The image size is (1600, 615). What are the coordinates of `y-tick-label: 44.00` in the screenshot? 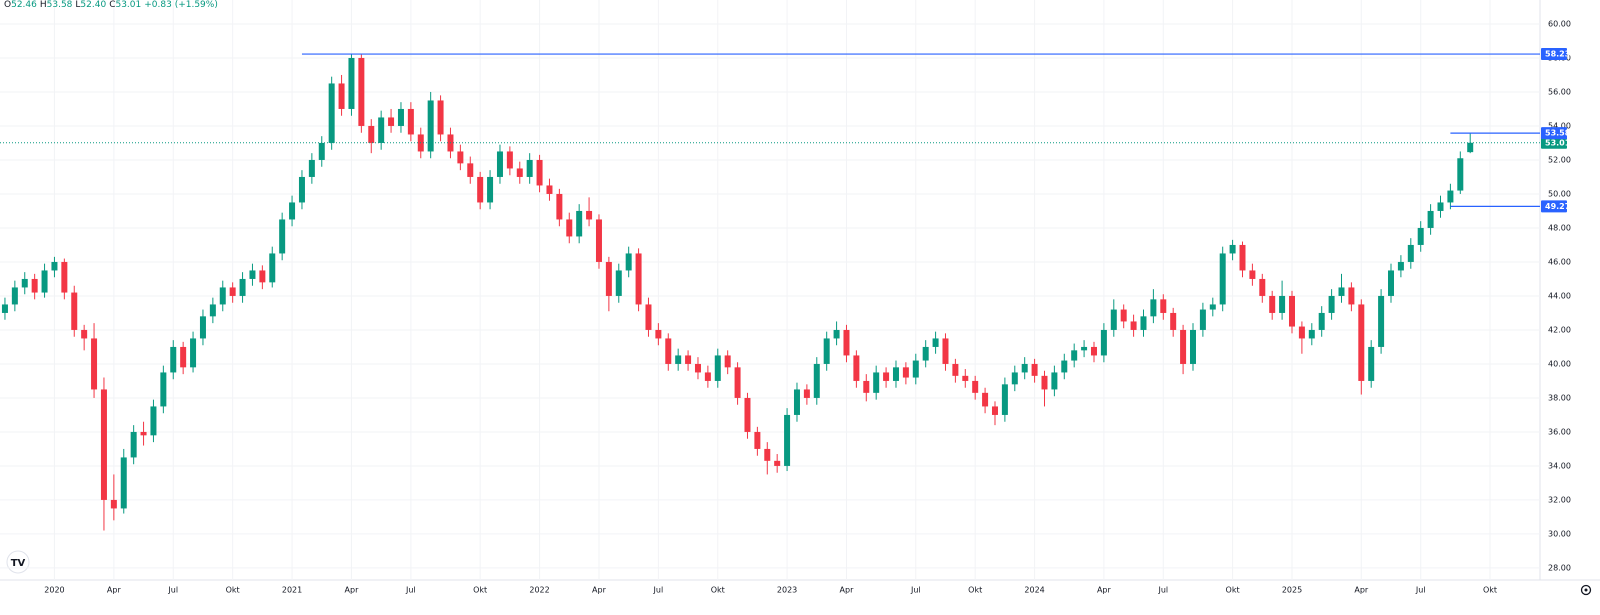 It's located at (1559, 295).